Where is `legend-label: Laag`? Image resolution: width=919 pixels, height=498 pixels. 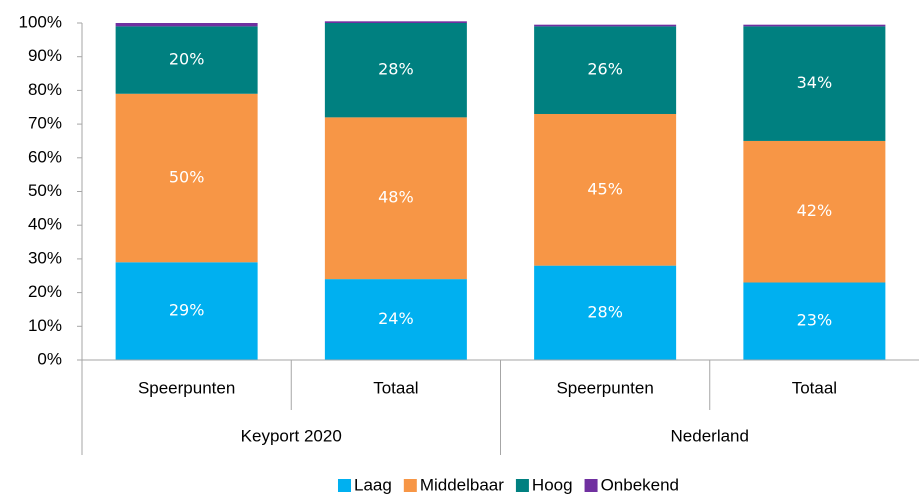
legend-label: Laag is located at coordinates (373, 484).